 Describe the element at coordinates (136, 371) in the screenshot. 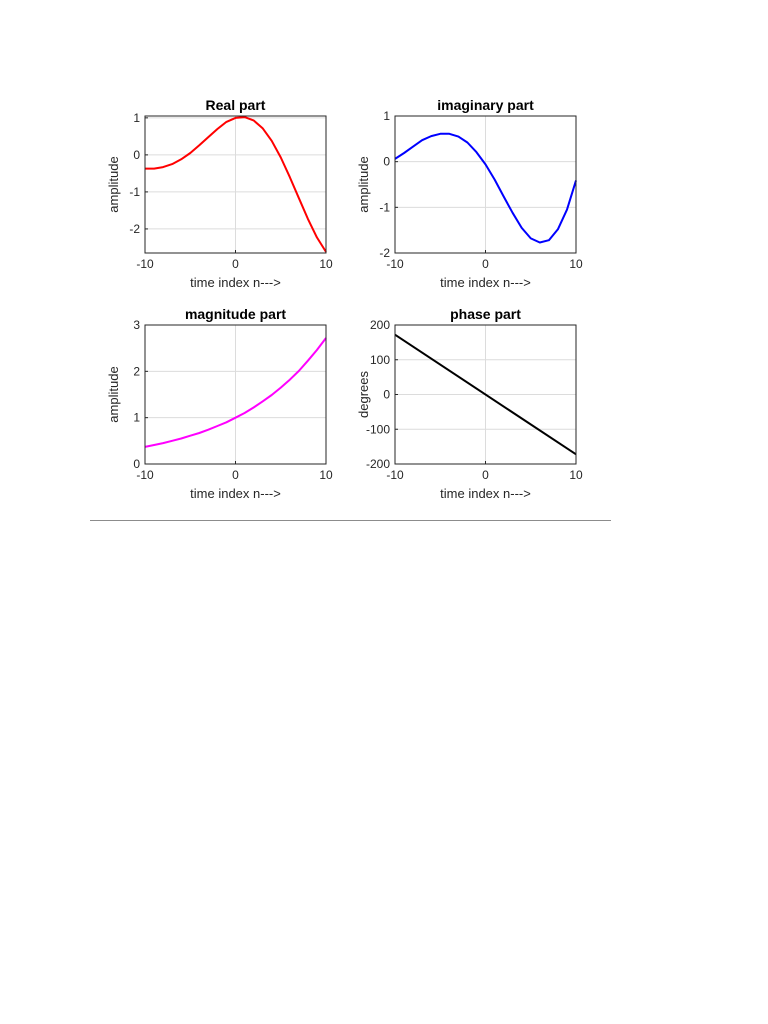

I see `y-tick-label: 2` at that location.